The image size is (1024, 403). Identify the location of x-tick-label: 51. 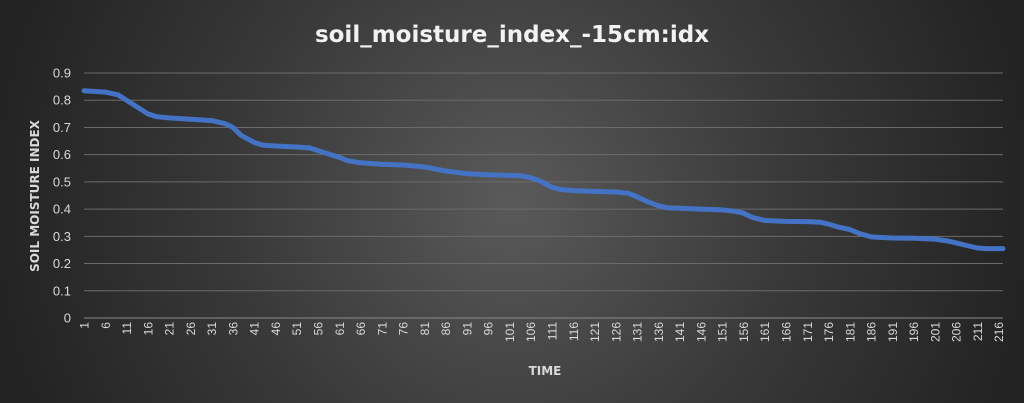
(297, 329).